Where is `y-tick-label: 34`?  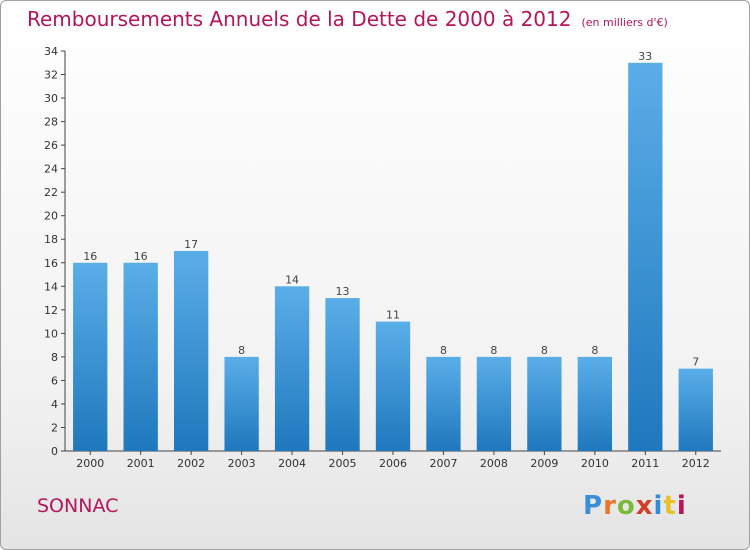
y-tick-label: 34 is located at coordinates (51, 51).